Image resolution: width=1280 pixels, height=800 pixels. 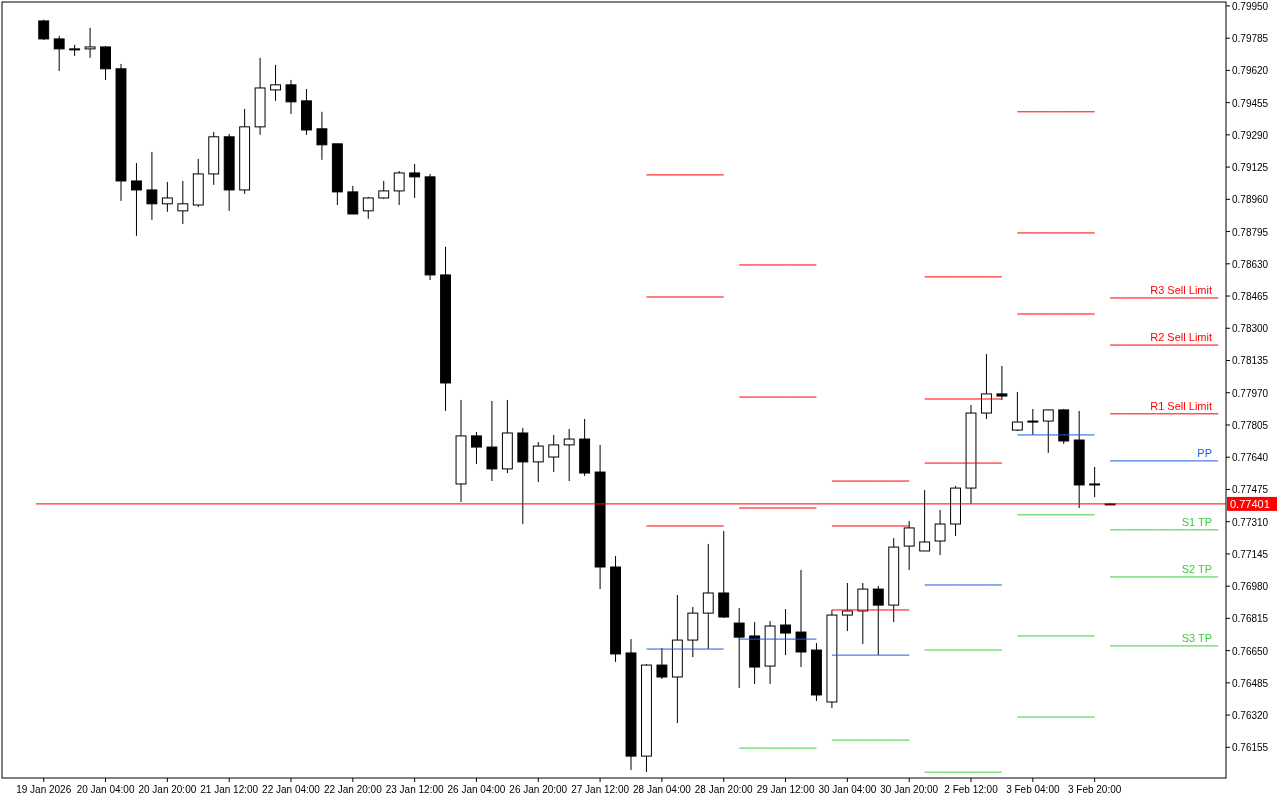 I want to click on series-label: S2 TP, so click(x=1196, y=568).